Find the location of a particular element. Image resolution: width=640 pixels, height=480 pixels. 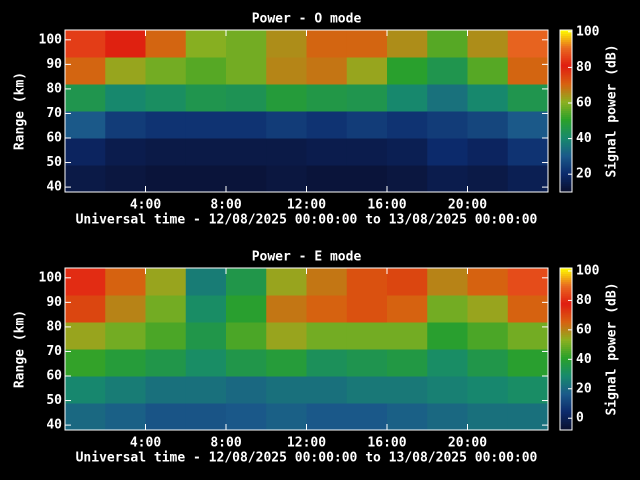

y-tick-label: 100 is located at coordinates (51, 39).